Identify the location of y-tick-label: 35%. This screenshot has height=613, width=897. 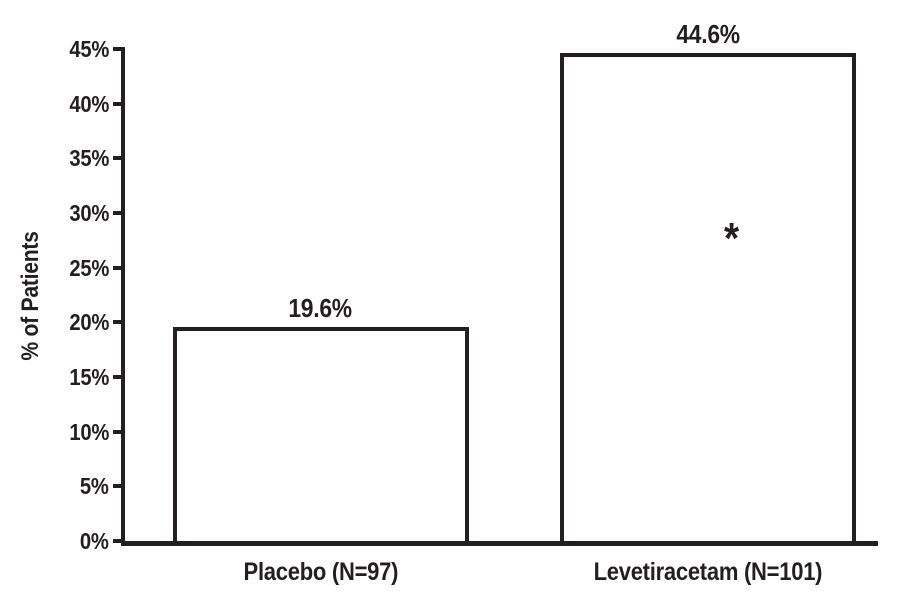
(59, 158).